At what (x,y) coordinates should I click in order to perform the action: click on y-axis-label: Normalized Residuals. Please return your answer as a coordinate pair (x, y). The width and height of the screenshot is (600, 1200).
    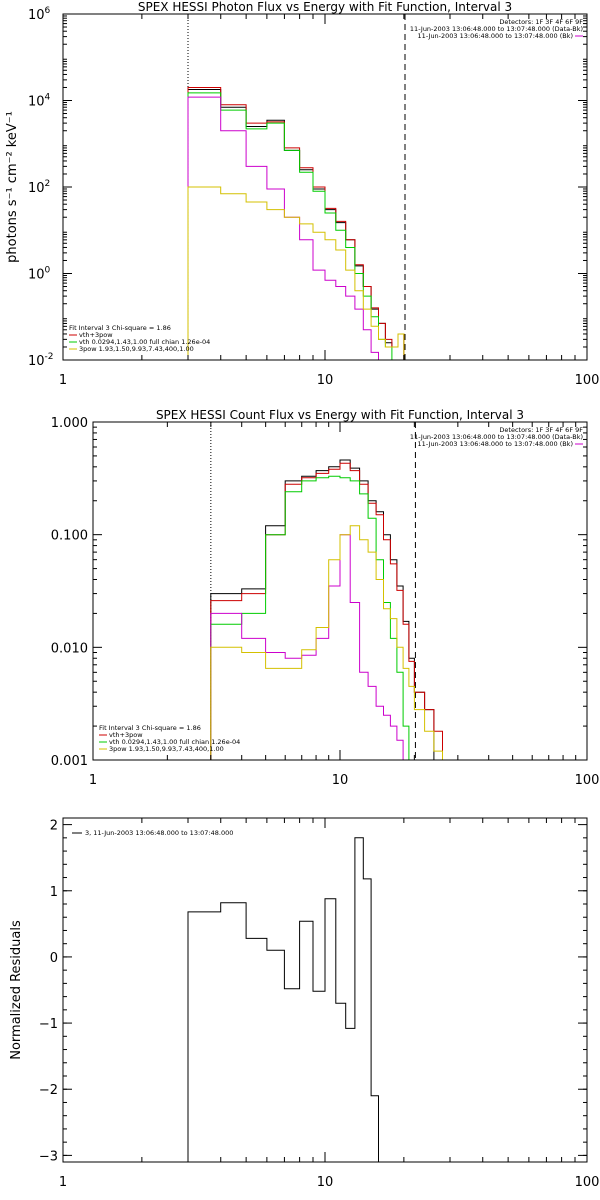
    Looking at the image, I should click on (16, 990).